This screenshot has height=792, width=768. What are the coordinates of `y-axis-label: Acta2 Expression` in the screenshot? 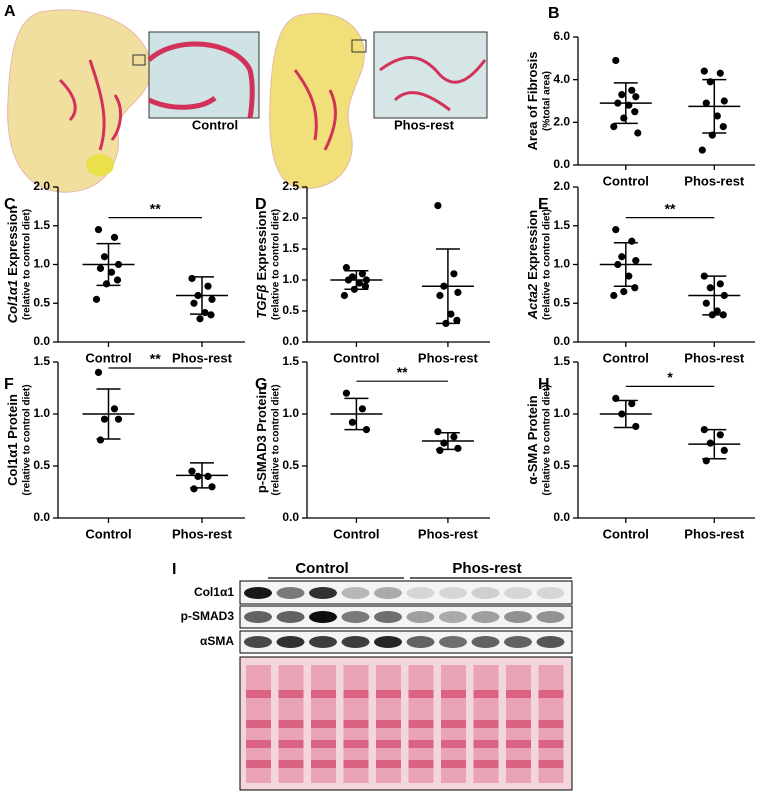 It's located at (532, 265).